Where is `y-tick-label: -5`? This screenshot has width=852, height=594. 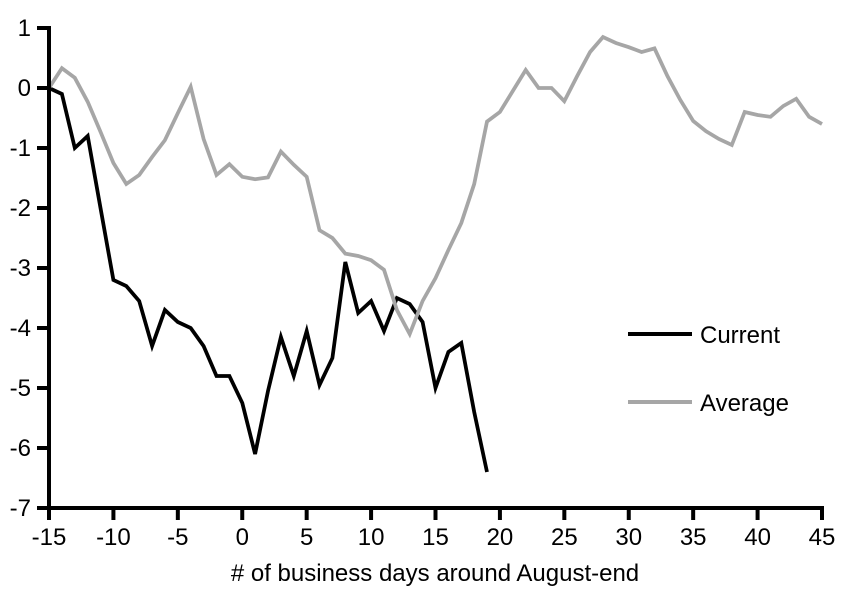 y-tick-label: -5 is located at coordinates (20, 388).